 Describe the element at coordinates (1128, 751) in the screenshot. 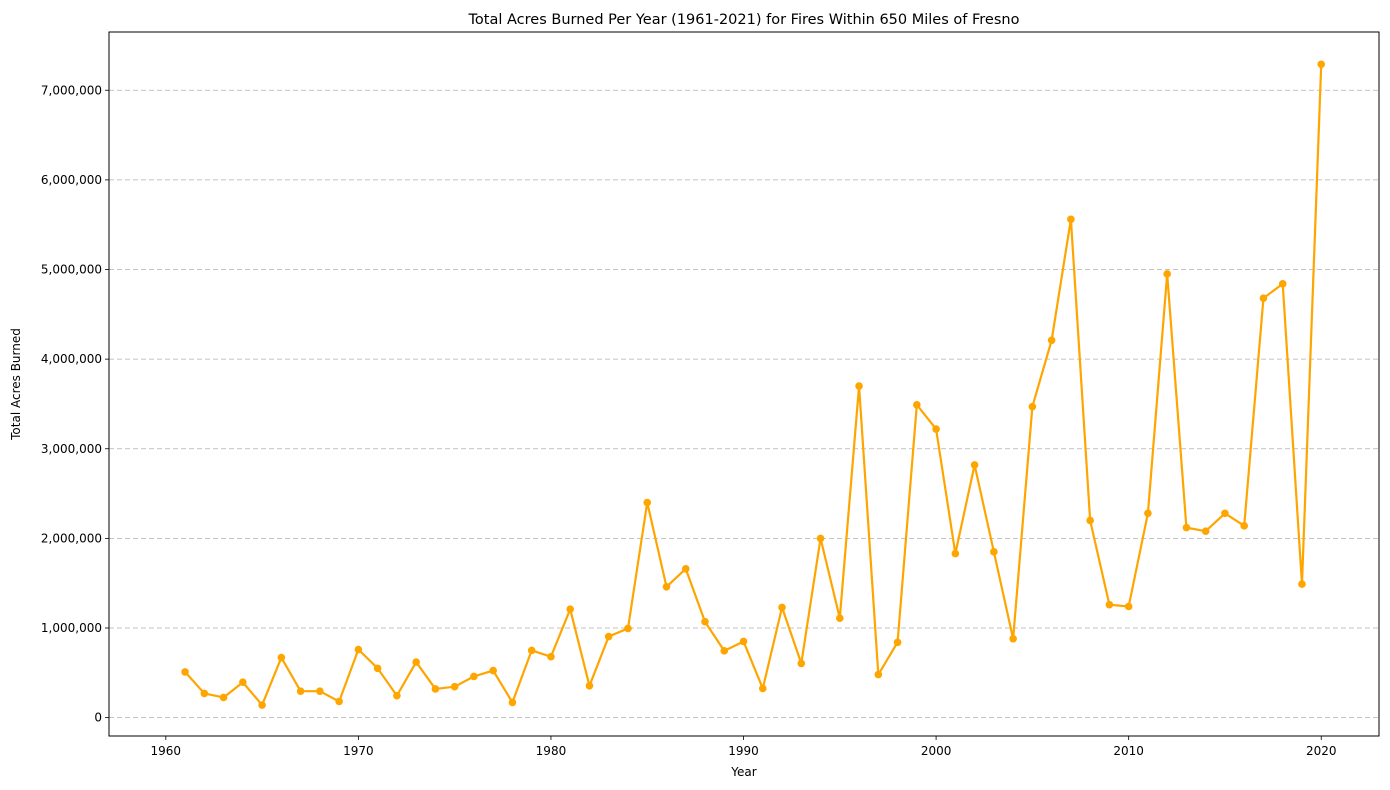

I see `x-tick-label: 2010` at that location.